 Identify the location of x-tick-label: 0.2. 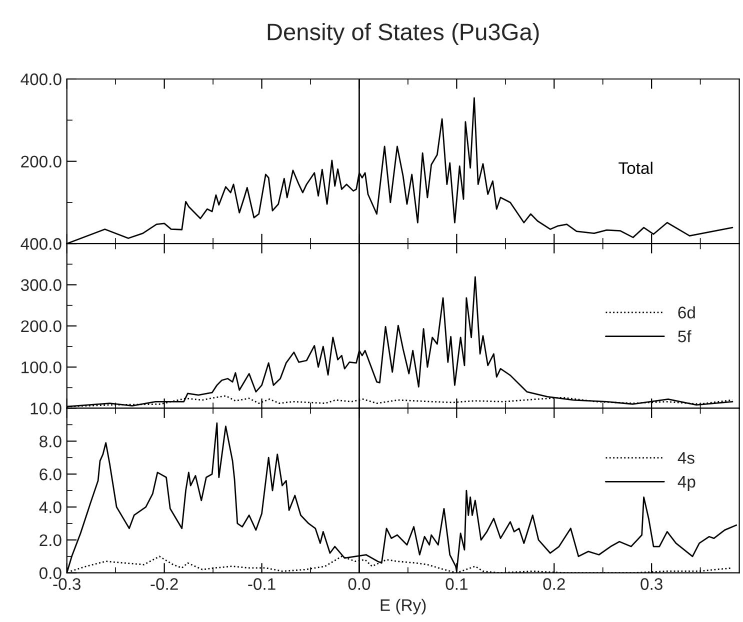
(554, 584).